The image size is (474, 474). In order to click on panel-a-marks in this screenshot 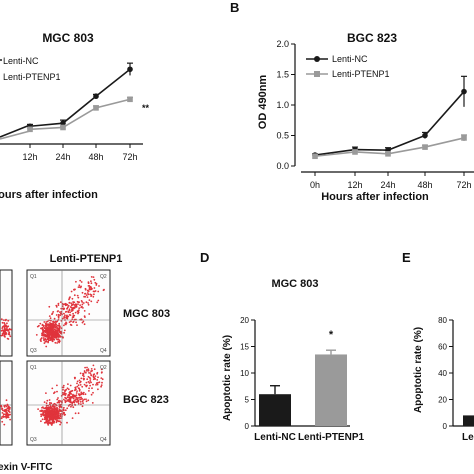, I will do `click(66, 101)`.